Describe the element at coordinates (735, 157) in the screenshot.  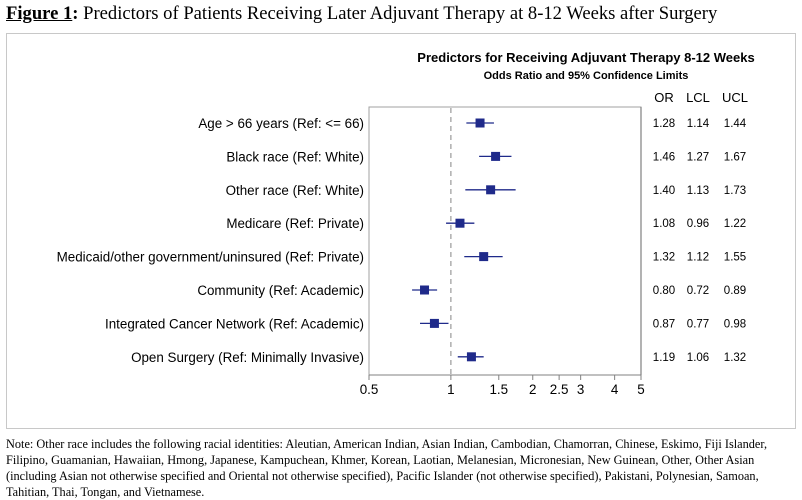
I see `ucl-value: 1.67` at that location.